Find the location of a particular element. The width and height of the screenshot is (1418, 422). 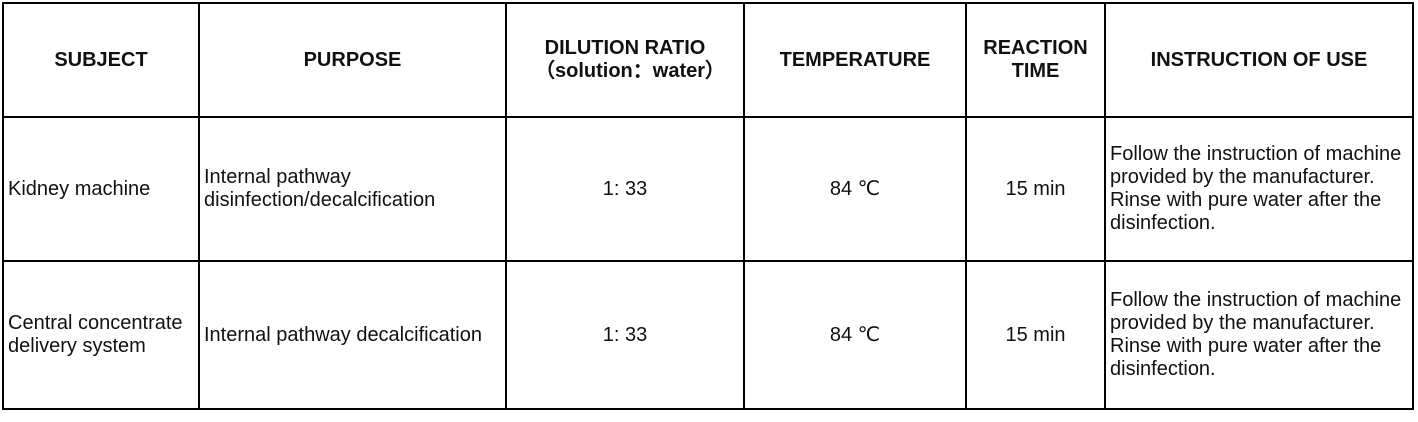

header-cell: PURPOSE is located at coordinates (352, 60).